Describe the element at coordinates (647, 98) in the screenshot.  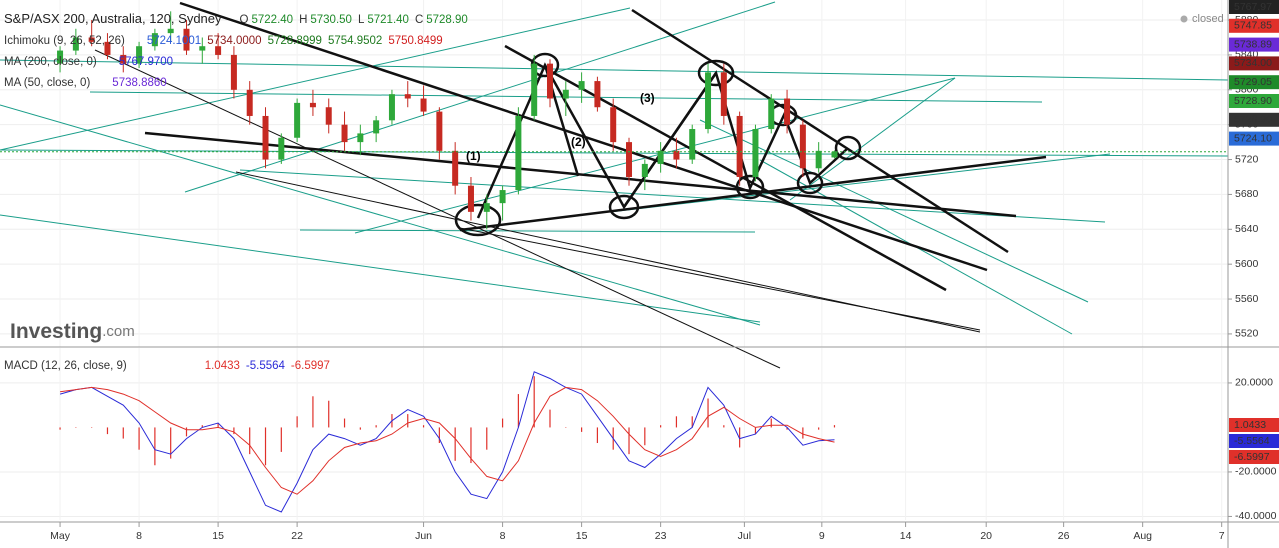
I see `wave-label: (3)` at that location.